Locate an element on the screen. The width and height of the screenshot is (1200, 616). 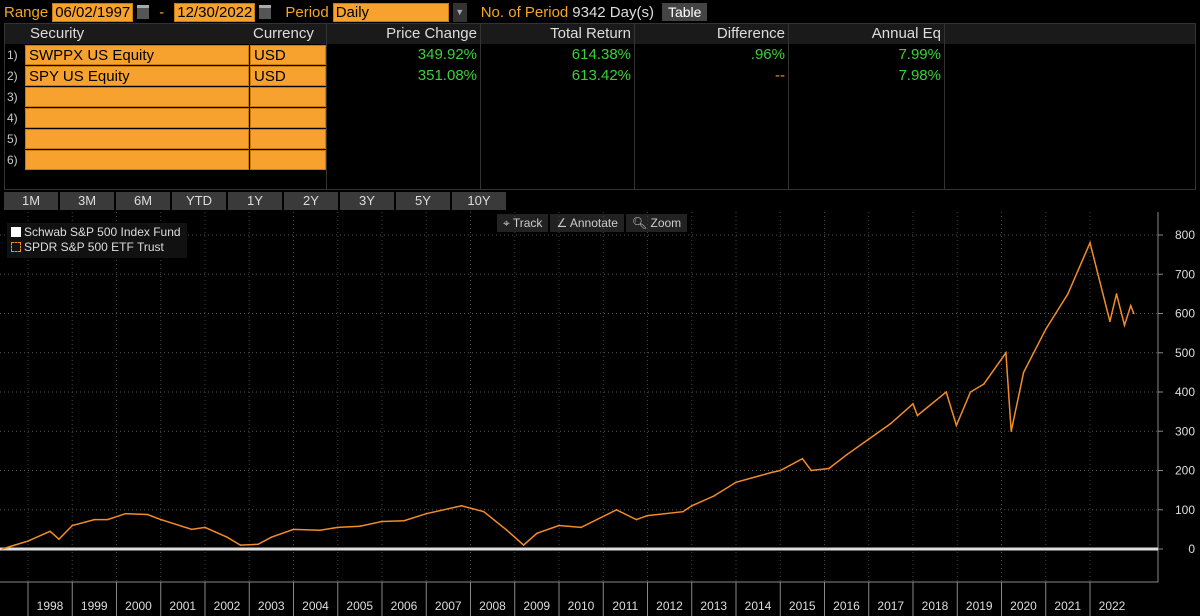
x-tick-label: 2006 is located at coordinates (404, 606).